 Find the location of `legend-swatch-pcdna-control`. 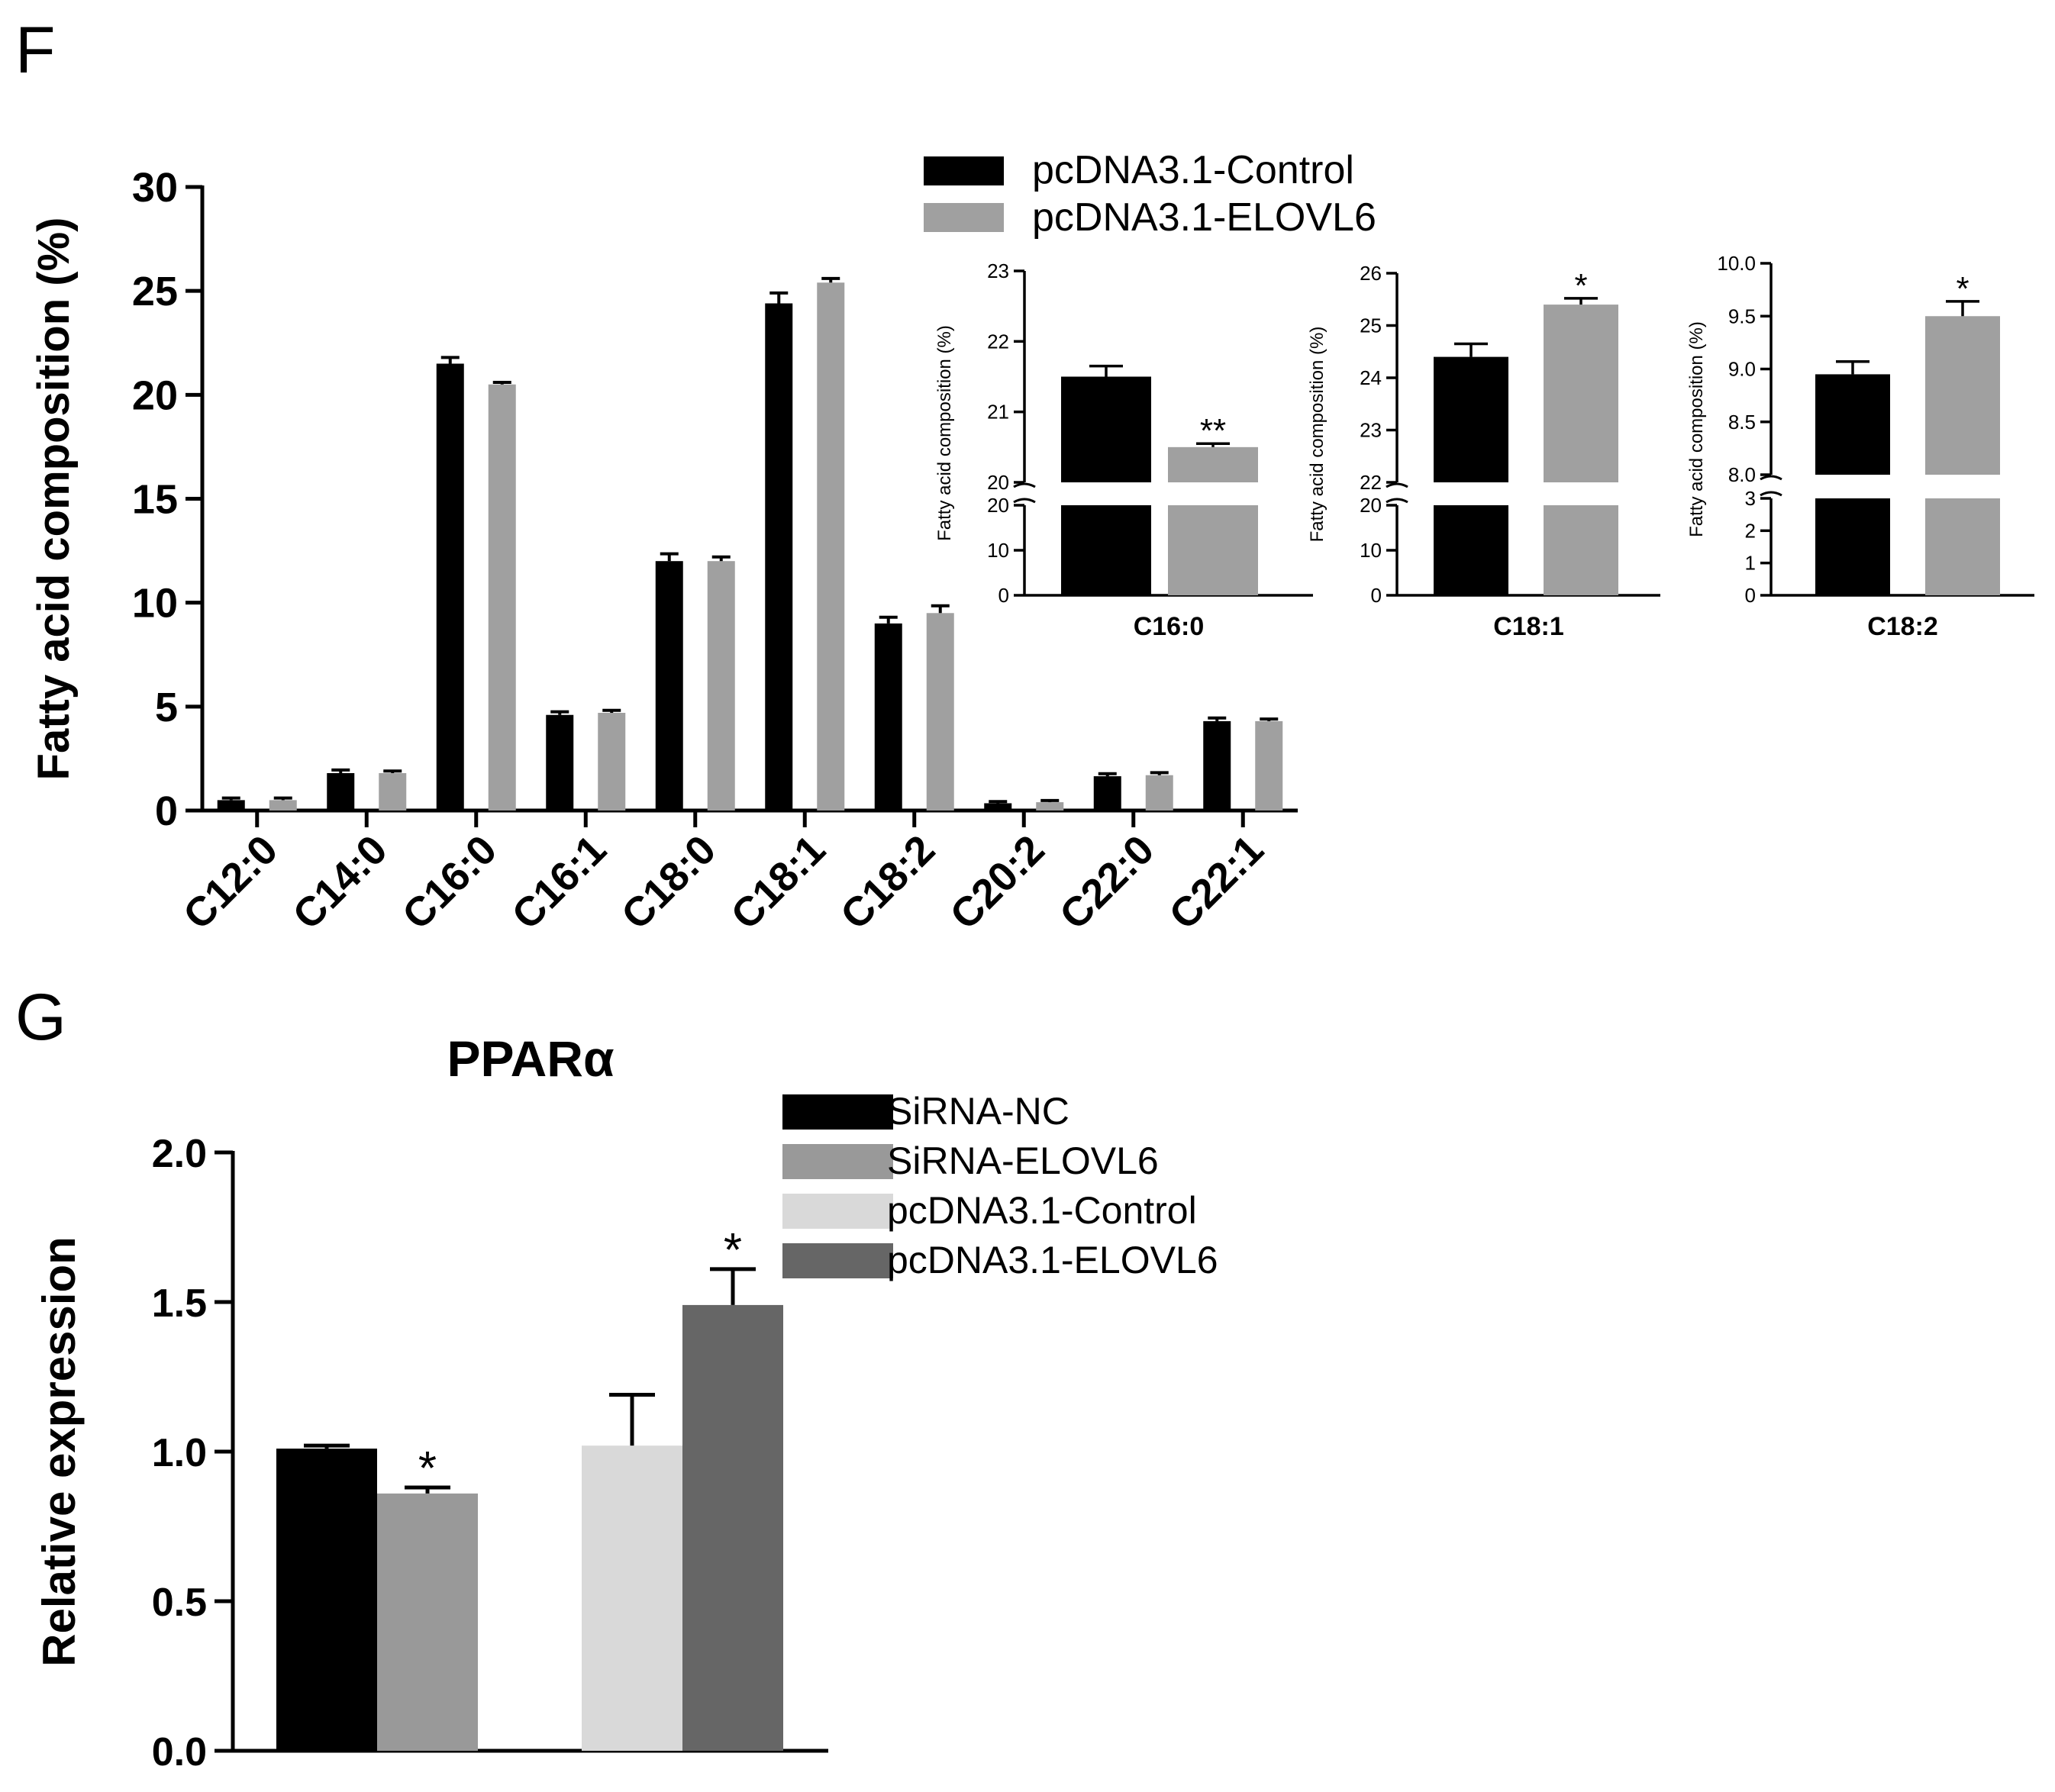

legend-swatch-pcdna-control is located at coordinates (837, 1212).